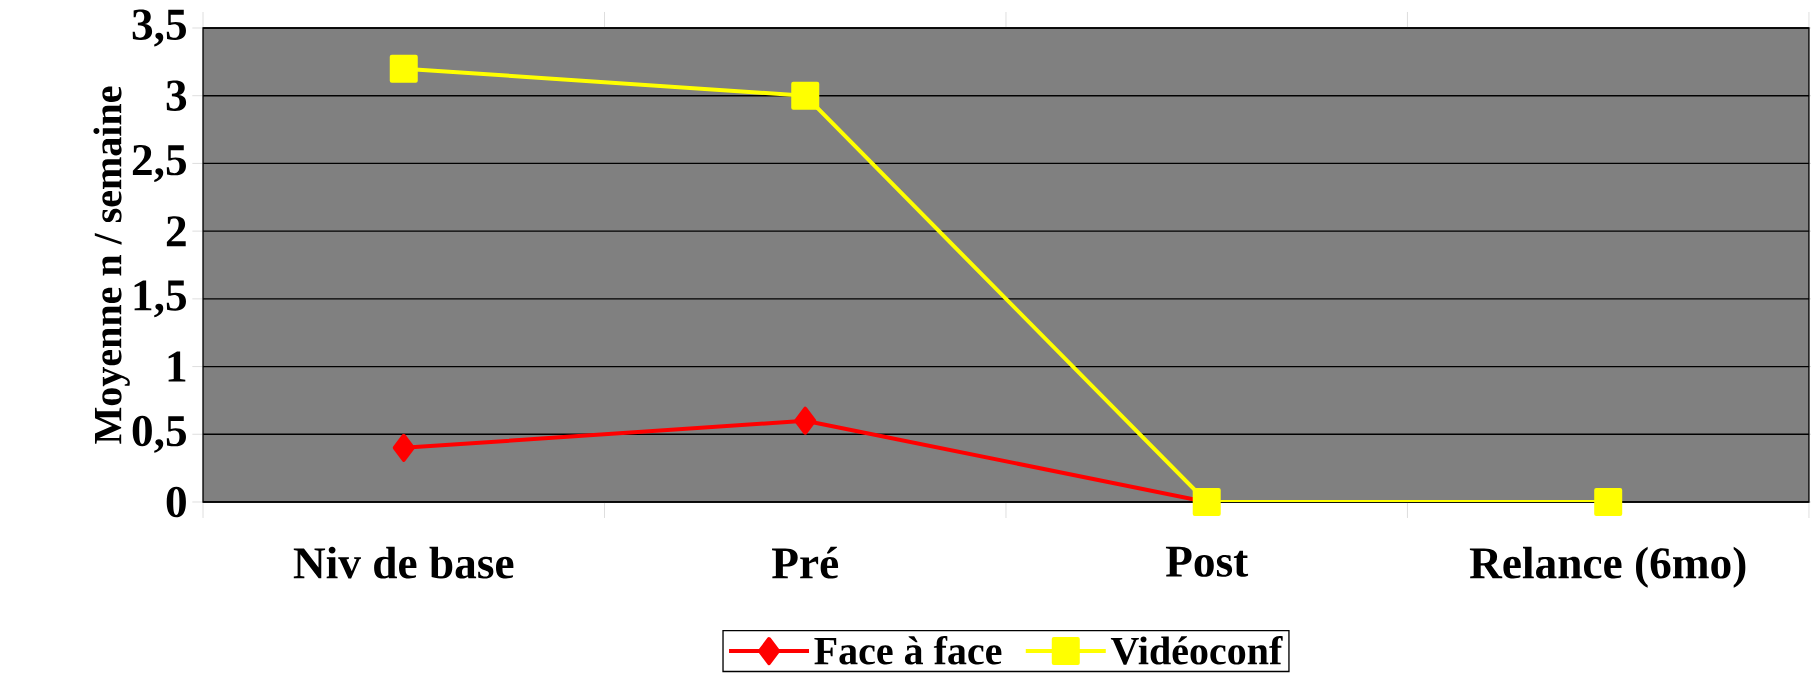 The width and height of the screenshot is (1811, 682). What do you see at coordinates (805, 562) in the screenshot?
I see `x-tick-label: Pré` at bounding box center [805, 562].